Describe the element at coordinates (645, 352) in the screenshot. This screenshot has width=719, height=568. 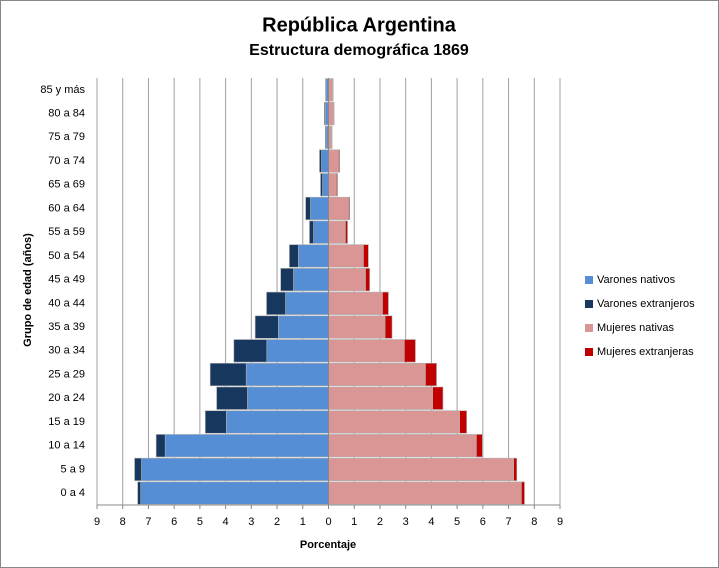
I see `legend-label: Mujeres extranjeras` at that location.